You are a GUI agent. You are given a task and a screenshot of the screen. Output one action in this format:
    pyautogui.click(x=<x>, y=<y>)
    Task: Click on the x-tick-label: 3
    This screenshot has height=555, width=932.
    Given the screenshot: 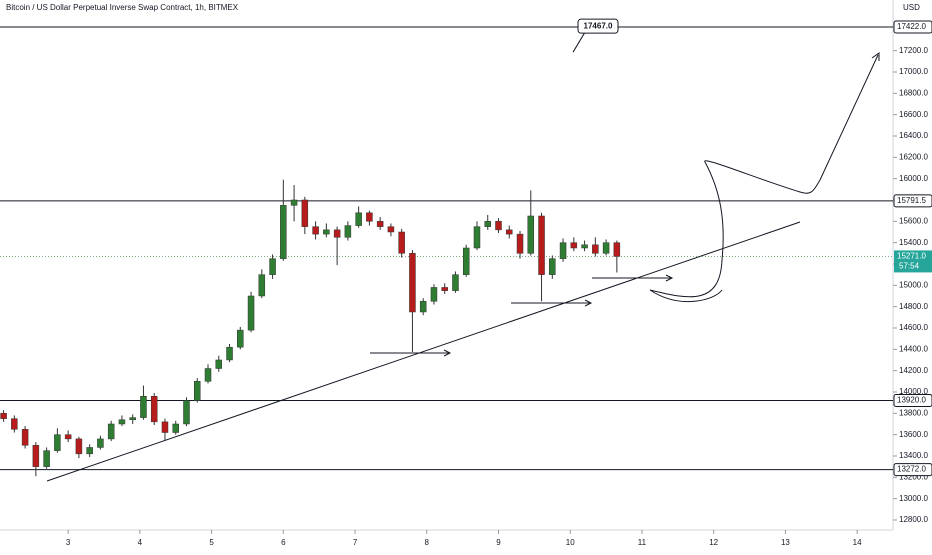 What is the action you would take?
    pyautogui.click(x=68, y=542)
    